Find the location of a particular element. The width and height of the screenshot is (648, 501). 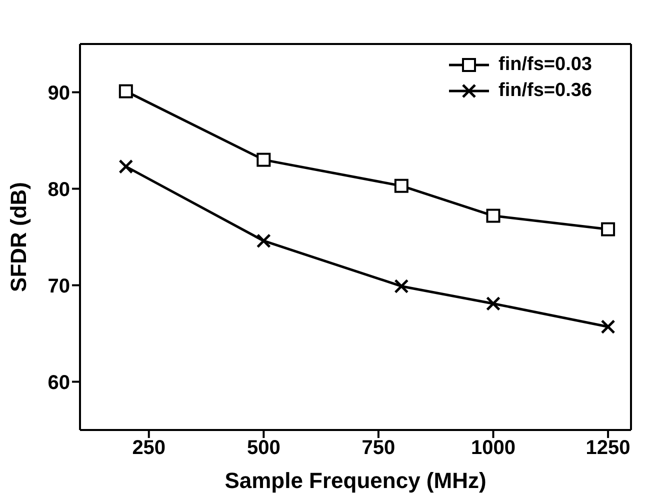

legend-label: fin/fs=0.03 is located at coordinates (545, 65).